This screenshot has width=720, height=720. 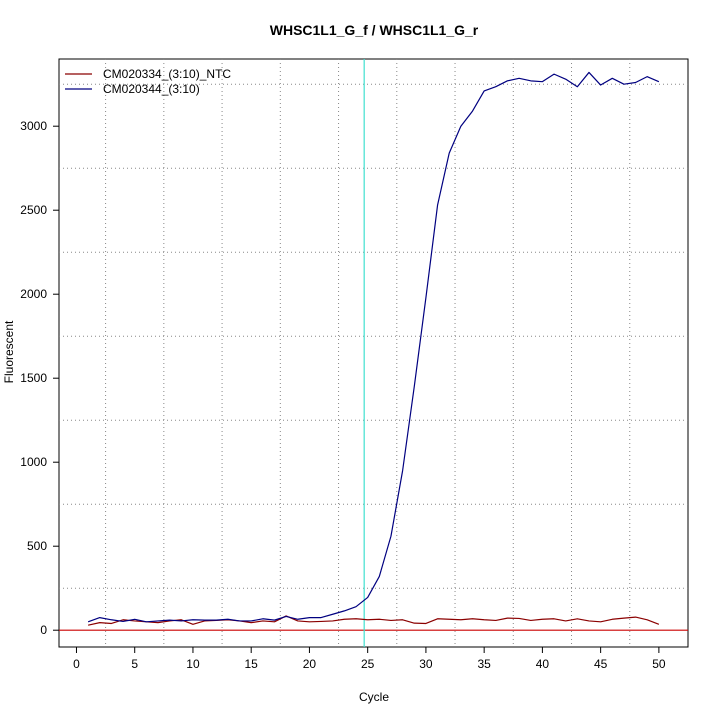 I want to click on x-tick-label: 35, so click(x=484, y=664).